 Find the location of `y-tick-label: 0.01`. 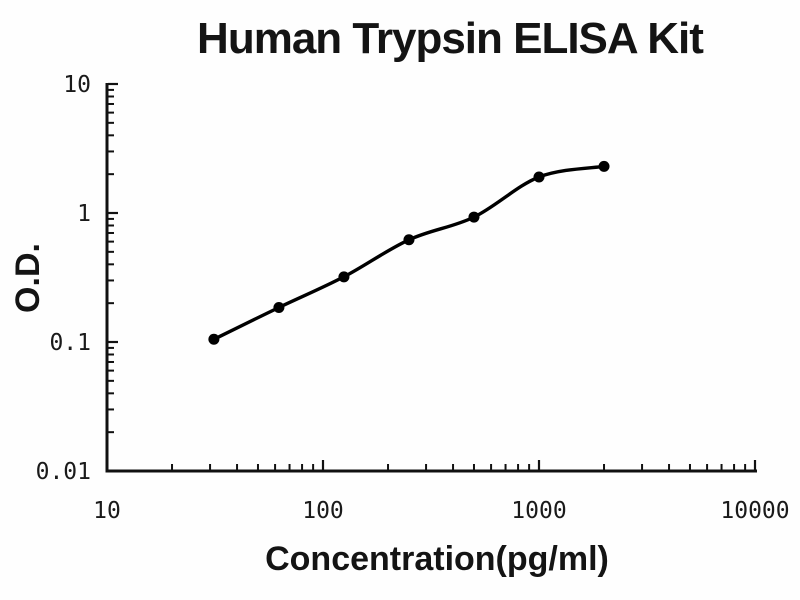

y-tick-label: 0.01 is located at coordinates (63, 472).